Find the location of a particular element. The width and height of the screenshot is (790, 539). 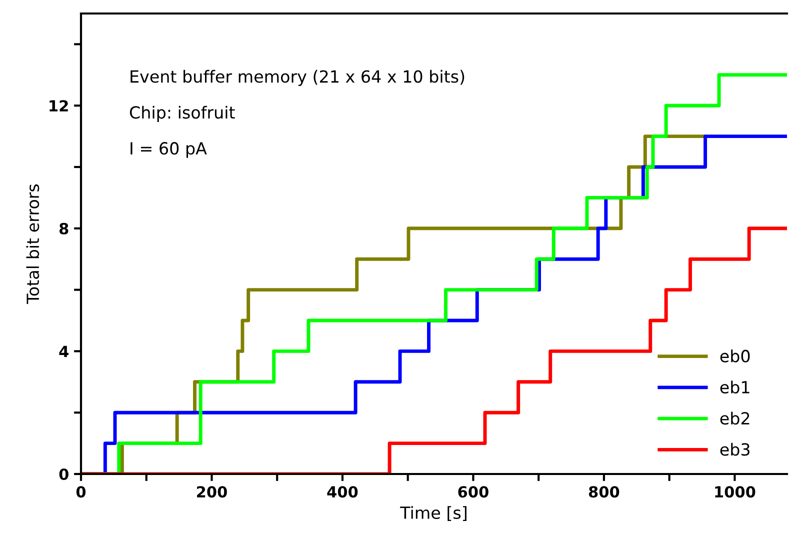

x-tick-label: 800 is located at coordinates (604, 492).